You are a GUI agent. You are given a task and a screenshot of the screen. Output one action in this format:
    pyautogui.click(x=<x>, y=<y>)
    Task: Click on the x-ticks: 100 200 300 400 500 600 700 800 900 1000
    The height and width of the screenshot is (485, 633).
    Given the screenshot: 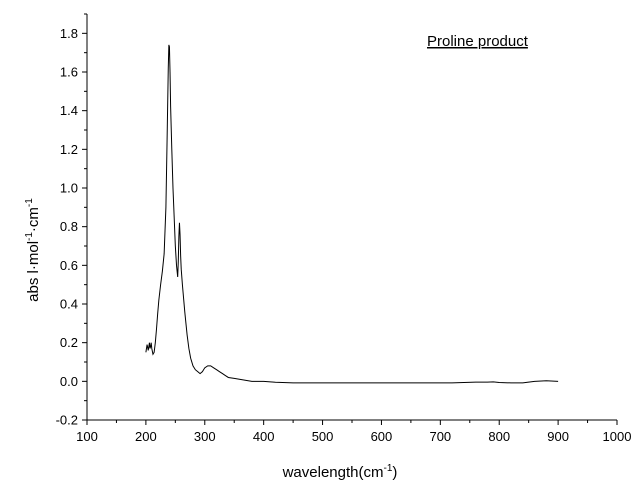 What is the action you would take?
    pyautogui.click(x=353, y=432)
    